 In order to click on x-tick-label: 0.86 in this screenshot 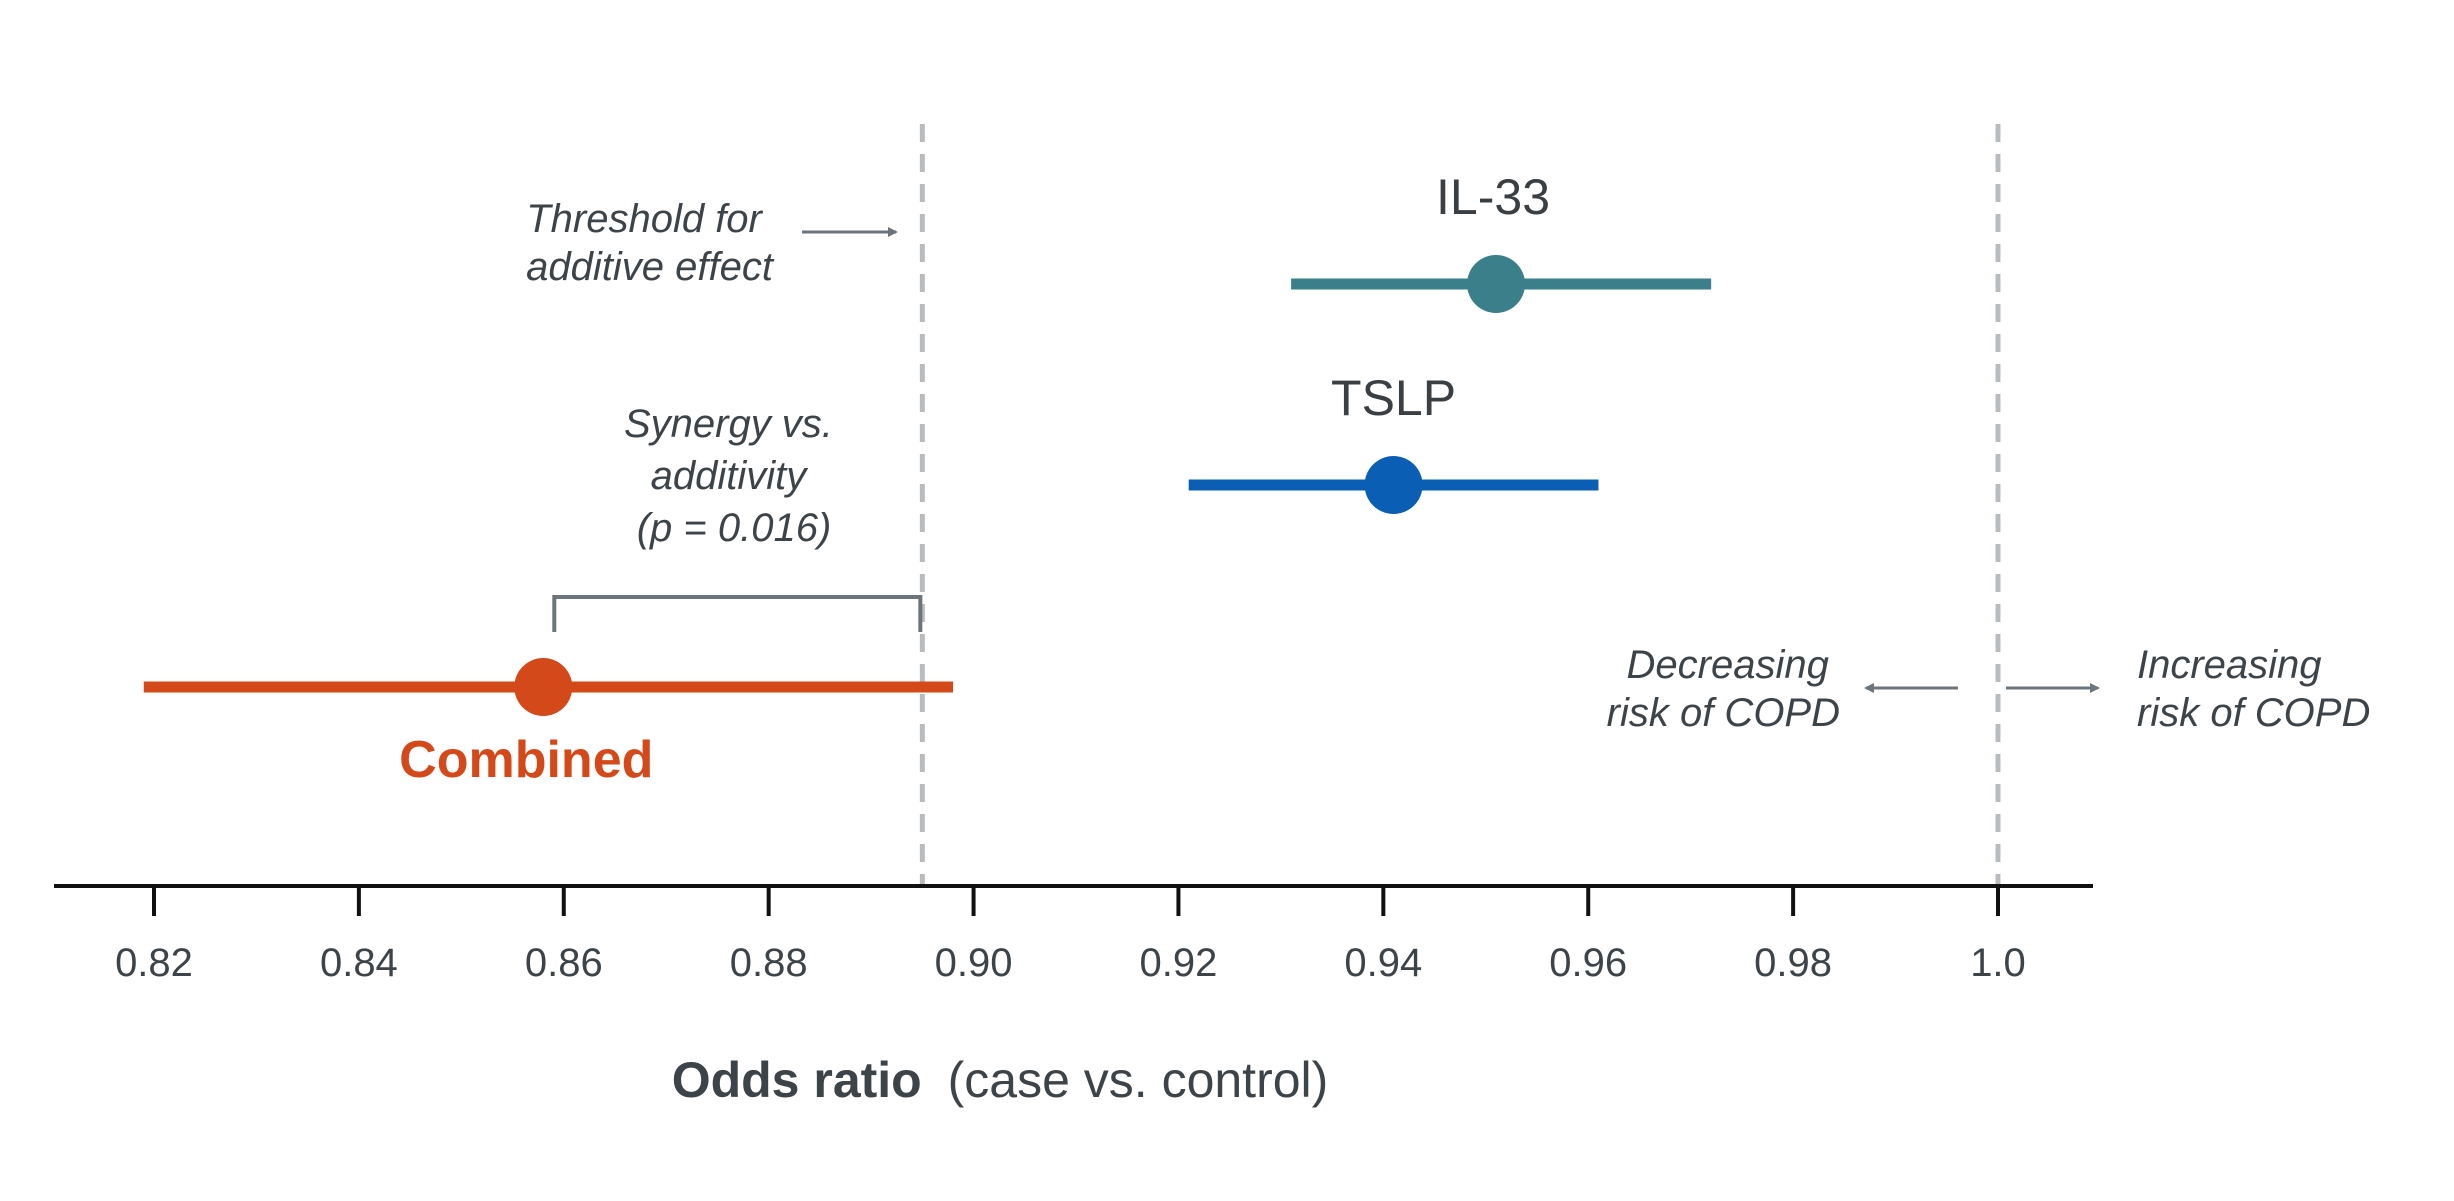, I will do `click(564, 963)`.